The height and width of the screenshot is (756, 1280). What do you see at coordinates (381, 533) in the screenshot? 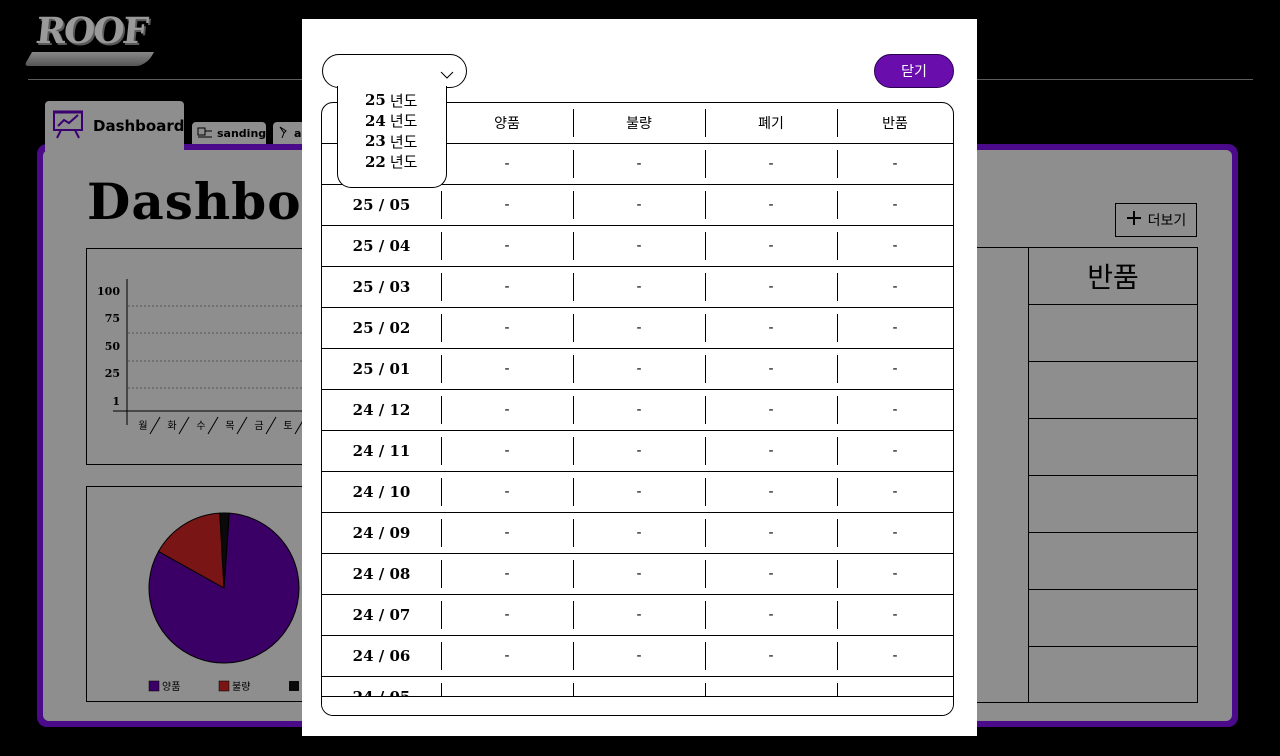
I see `period-cell: 24 / 09` at bounding box center [381, 533].